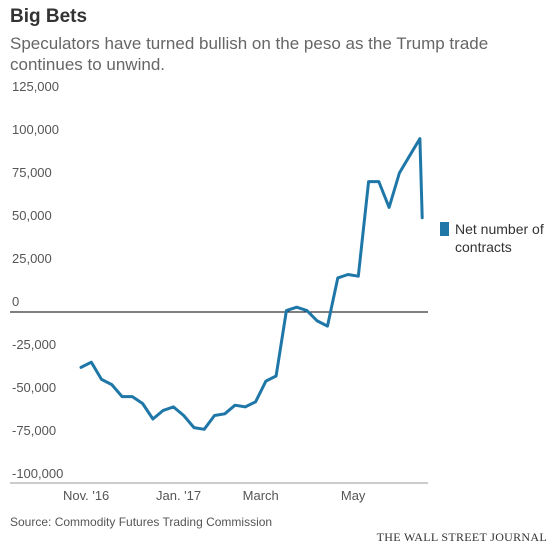 This screenshot has width=557, height=553. What do you see at coordinates (353, 495) in the screenshot?
I see `x-tick-label: May` at bounding box center [353, 495].